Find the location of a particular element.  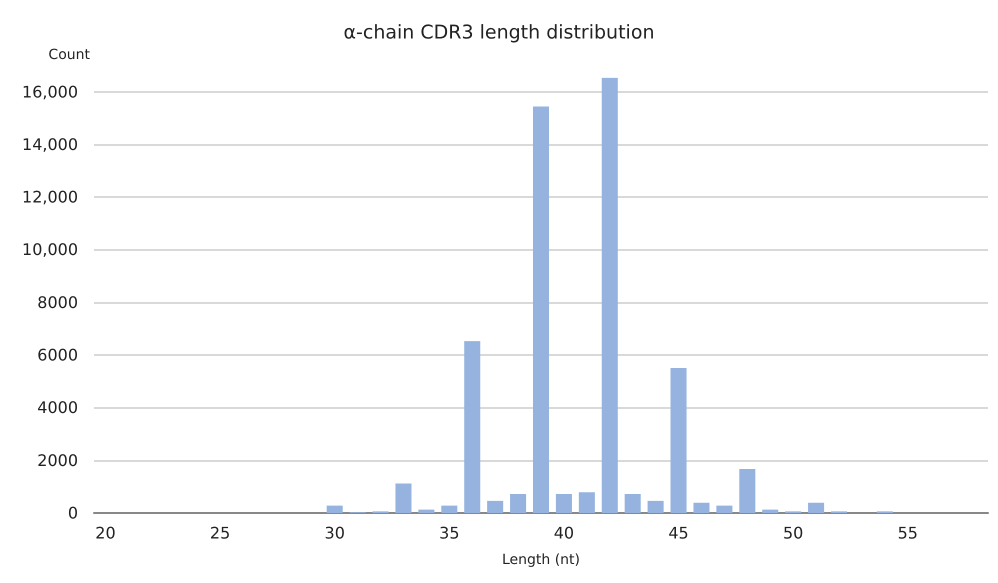

y-tick-label: 6000 is located at coordinates (57, 355).